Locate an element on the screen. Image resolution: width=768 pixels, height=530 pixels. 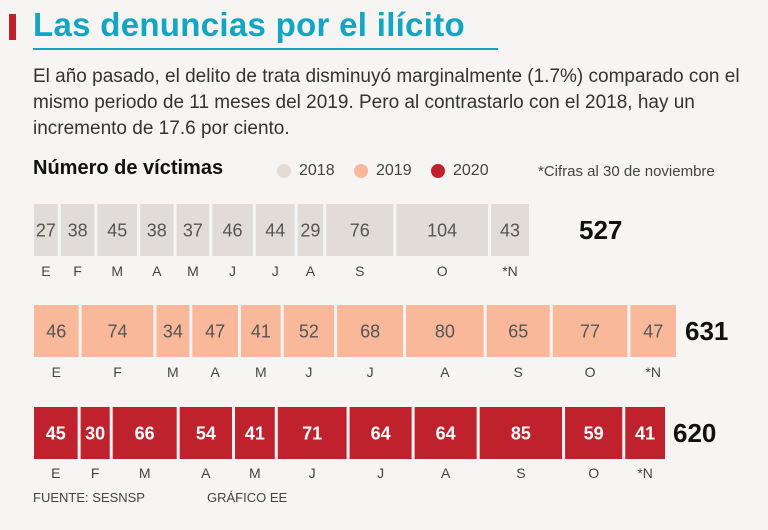
credit-text: GRÁFICO EE is located at coordinates (247, 497).